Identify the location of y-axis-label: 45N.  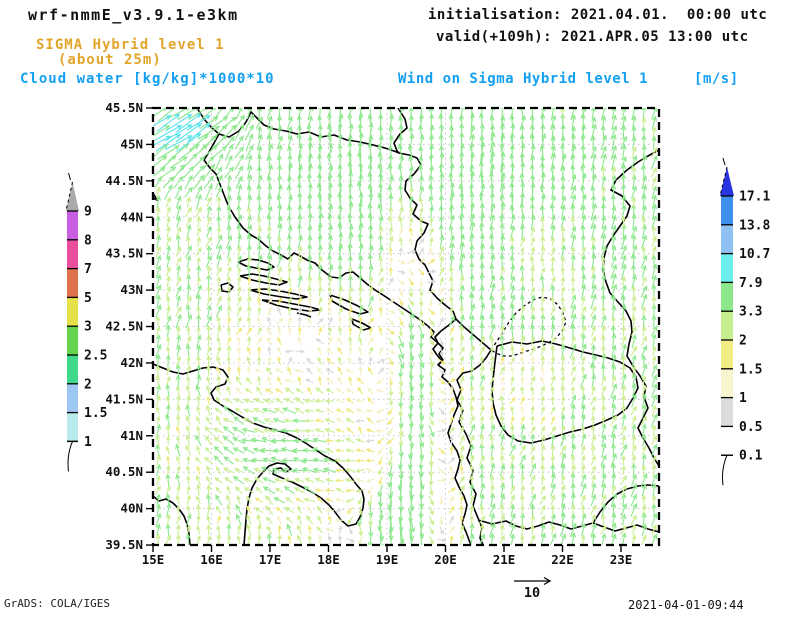
(131, 143).